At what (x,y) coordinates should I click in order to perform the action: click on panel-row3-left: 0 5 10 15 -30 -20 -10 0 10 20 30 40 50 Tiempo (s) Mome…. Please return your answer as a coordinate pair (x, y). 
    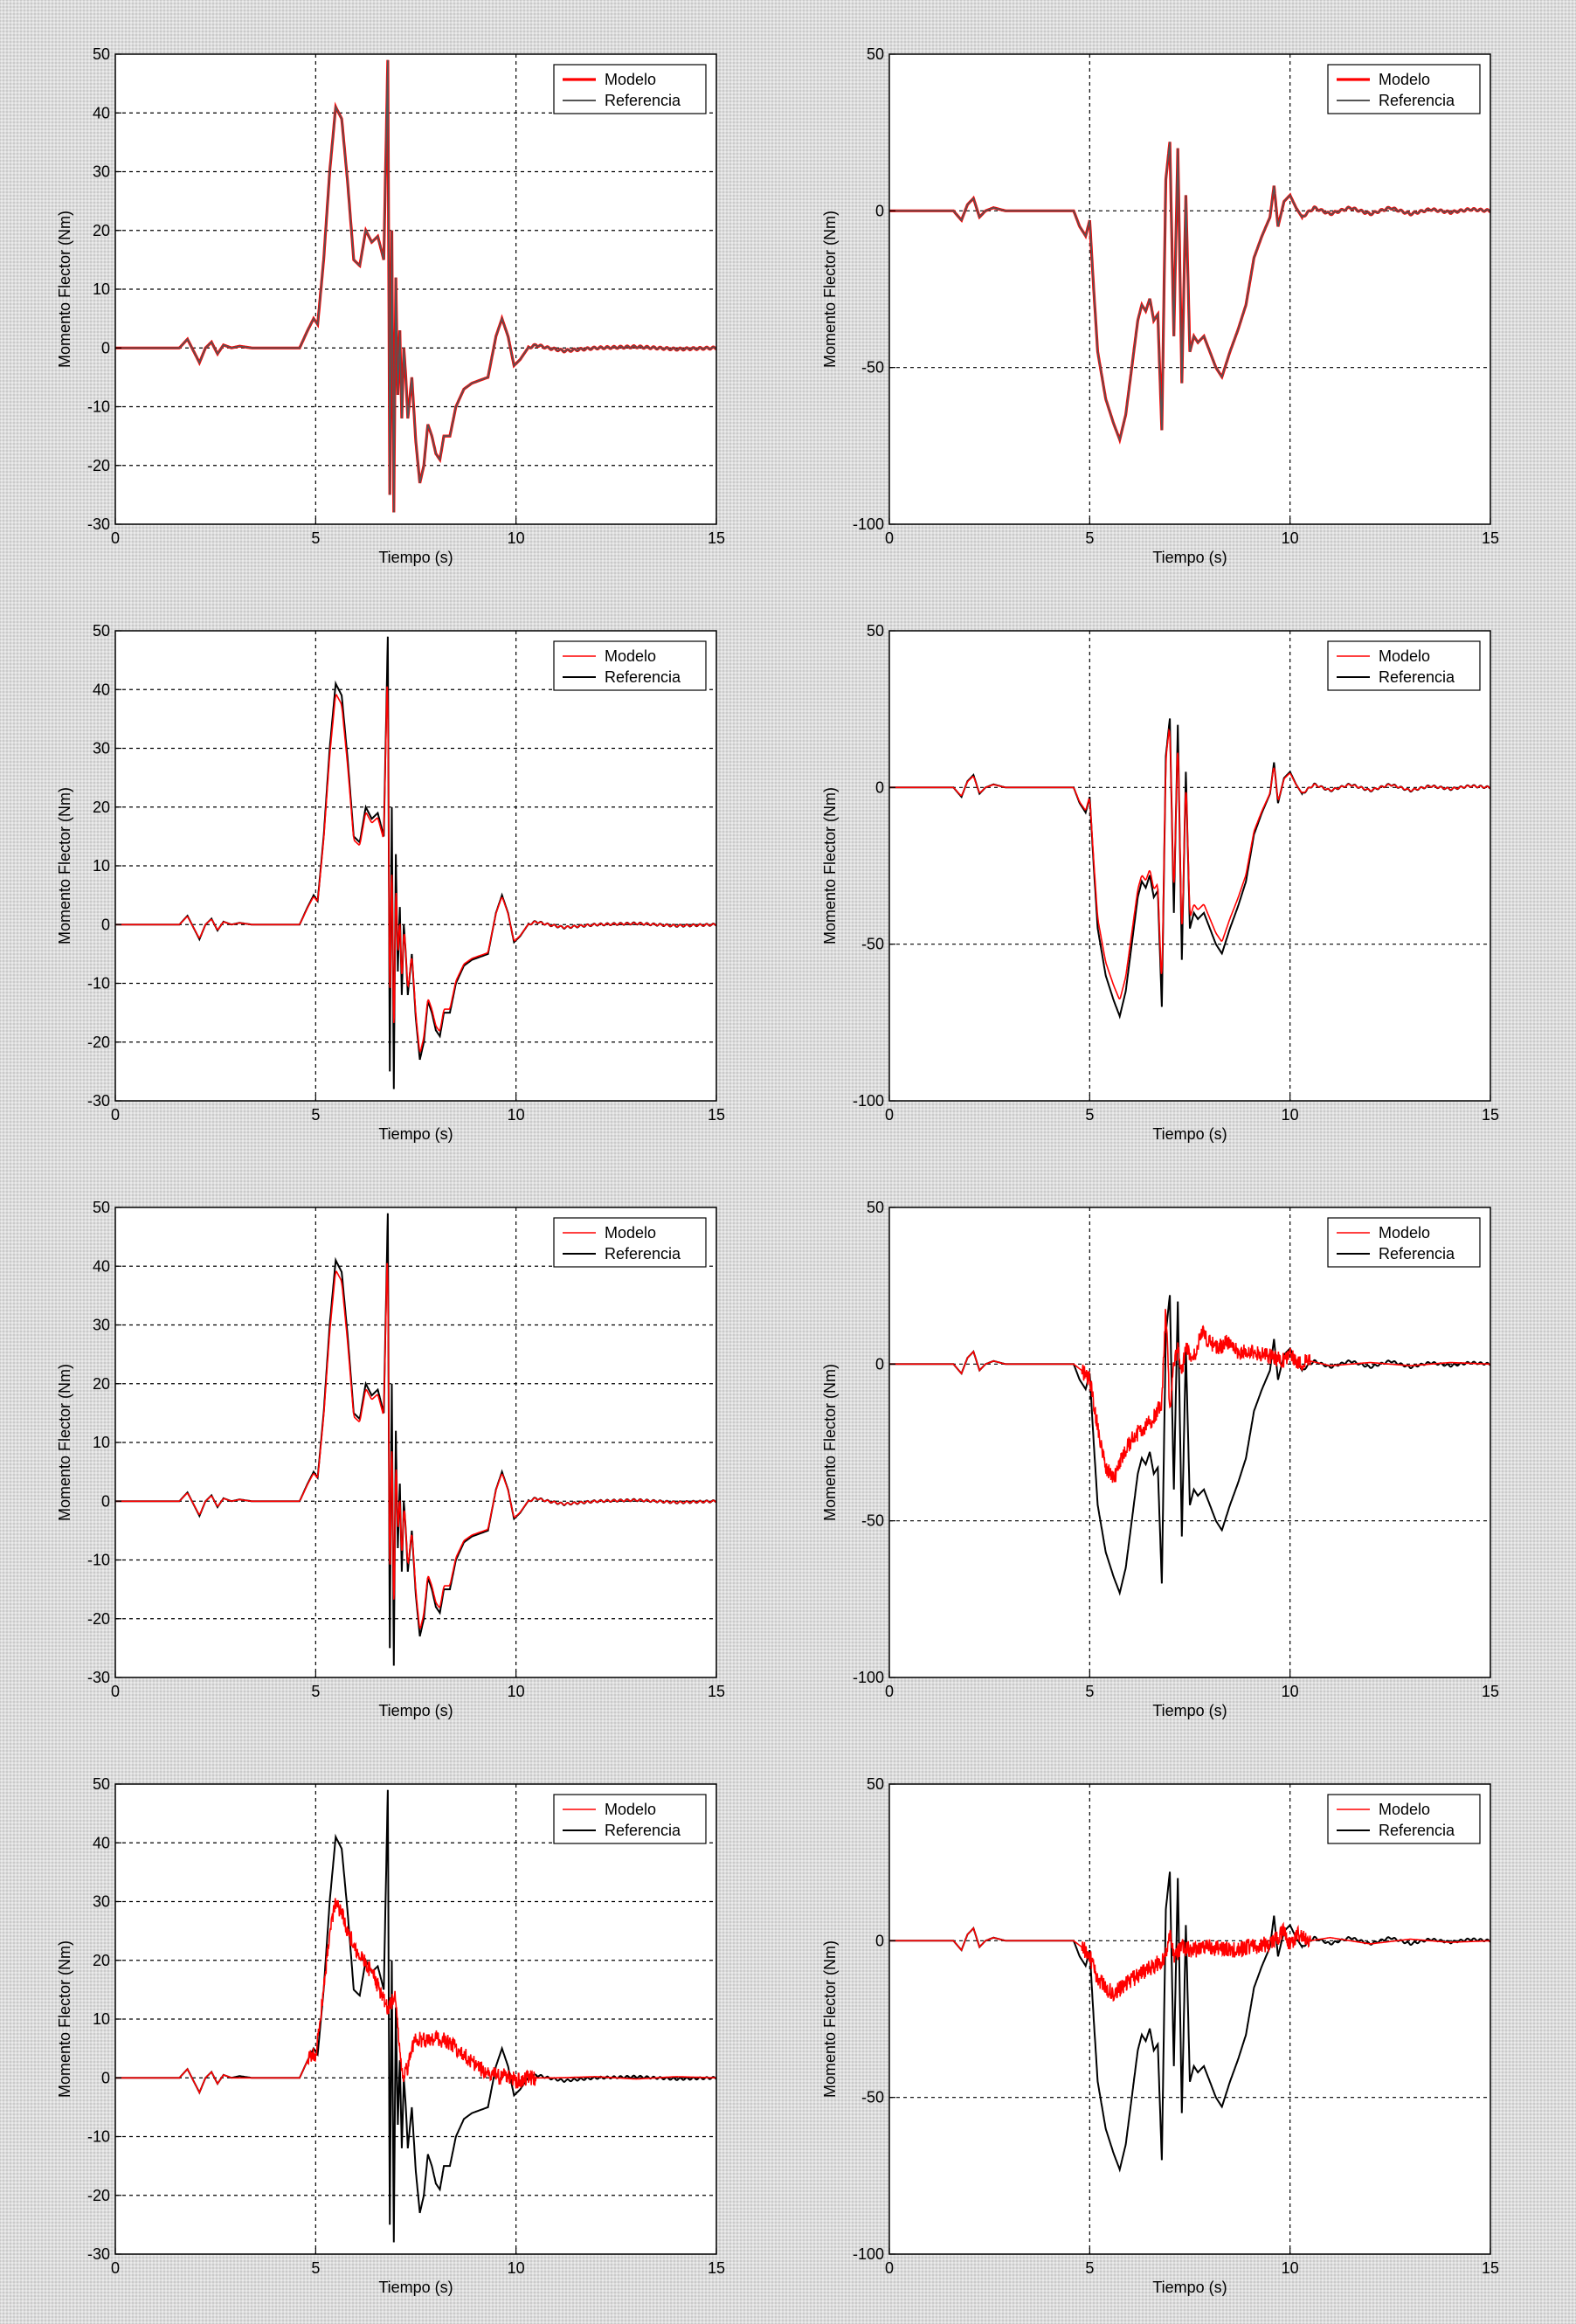
    Looking at the image, I should click on (390, 1459).